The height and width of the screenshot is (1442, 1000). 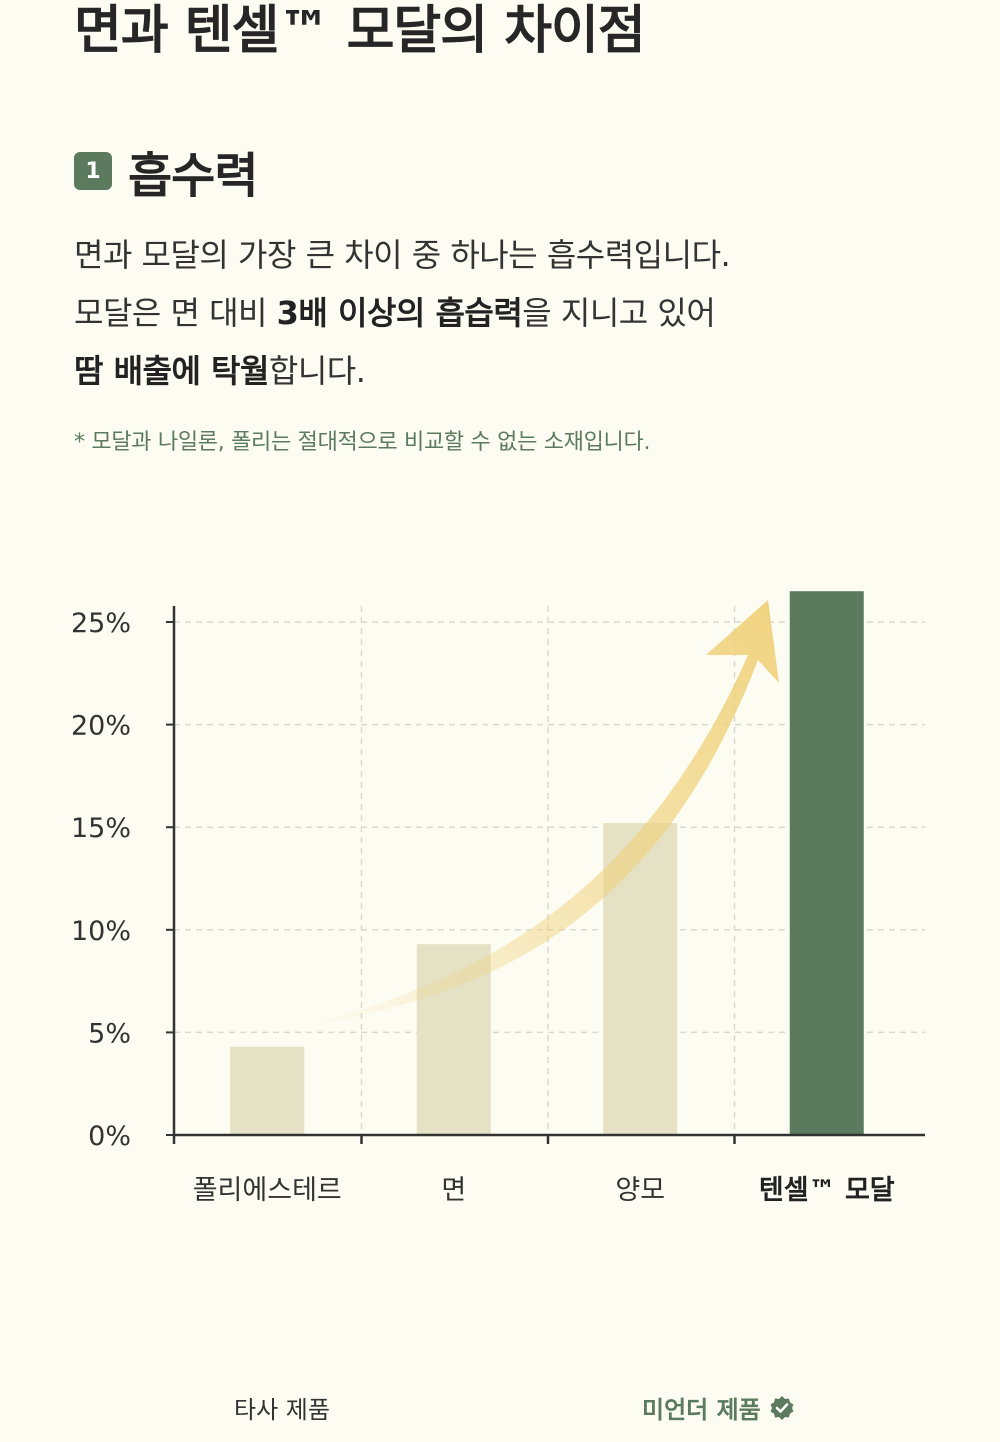 I want to click on bar-highlight, so click(x=826, y=863).